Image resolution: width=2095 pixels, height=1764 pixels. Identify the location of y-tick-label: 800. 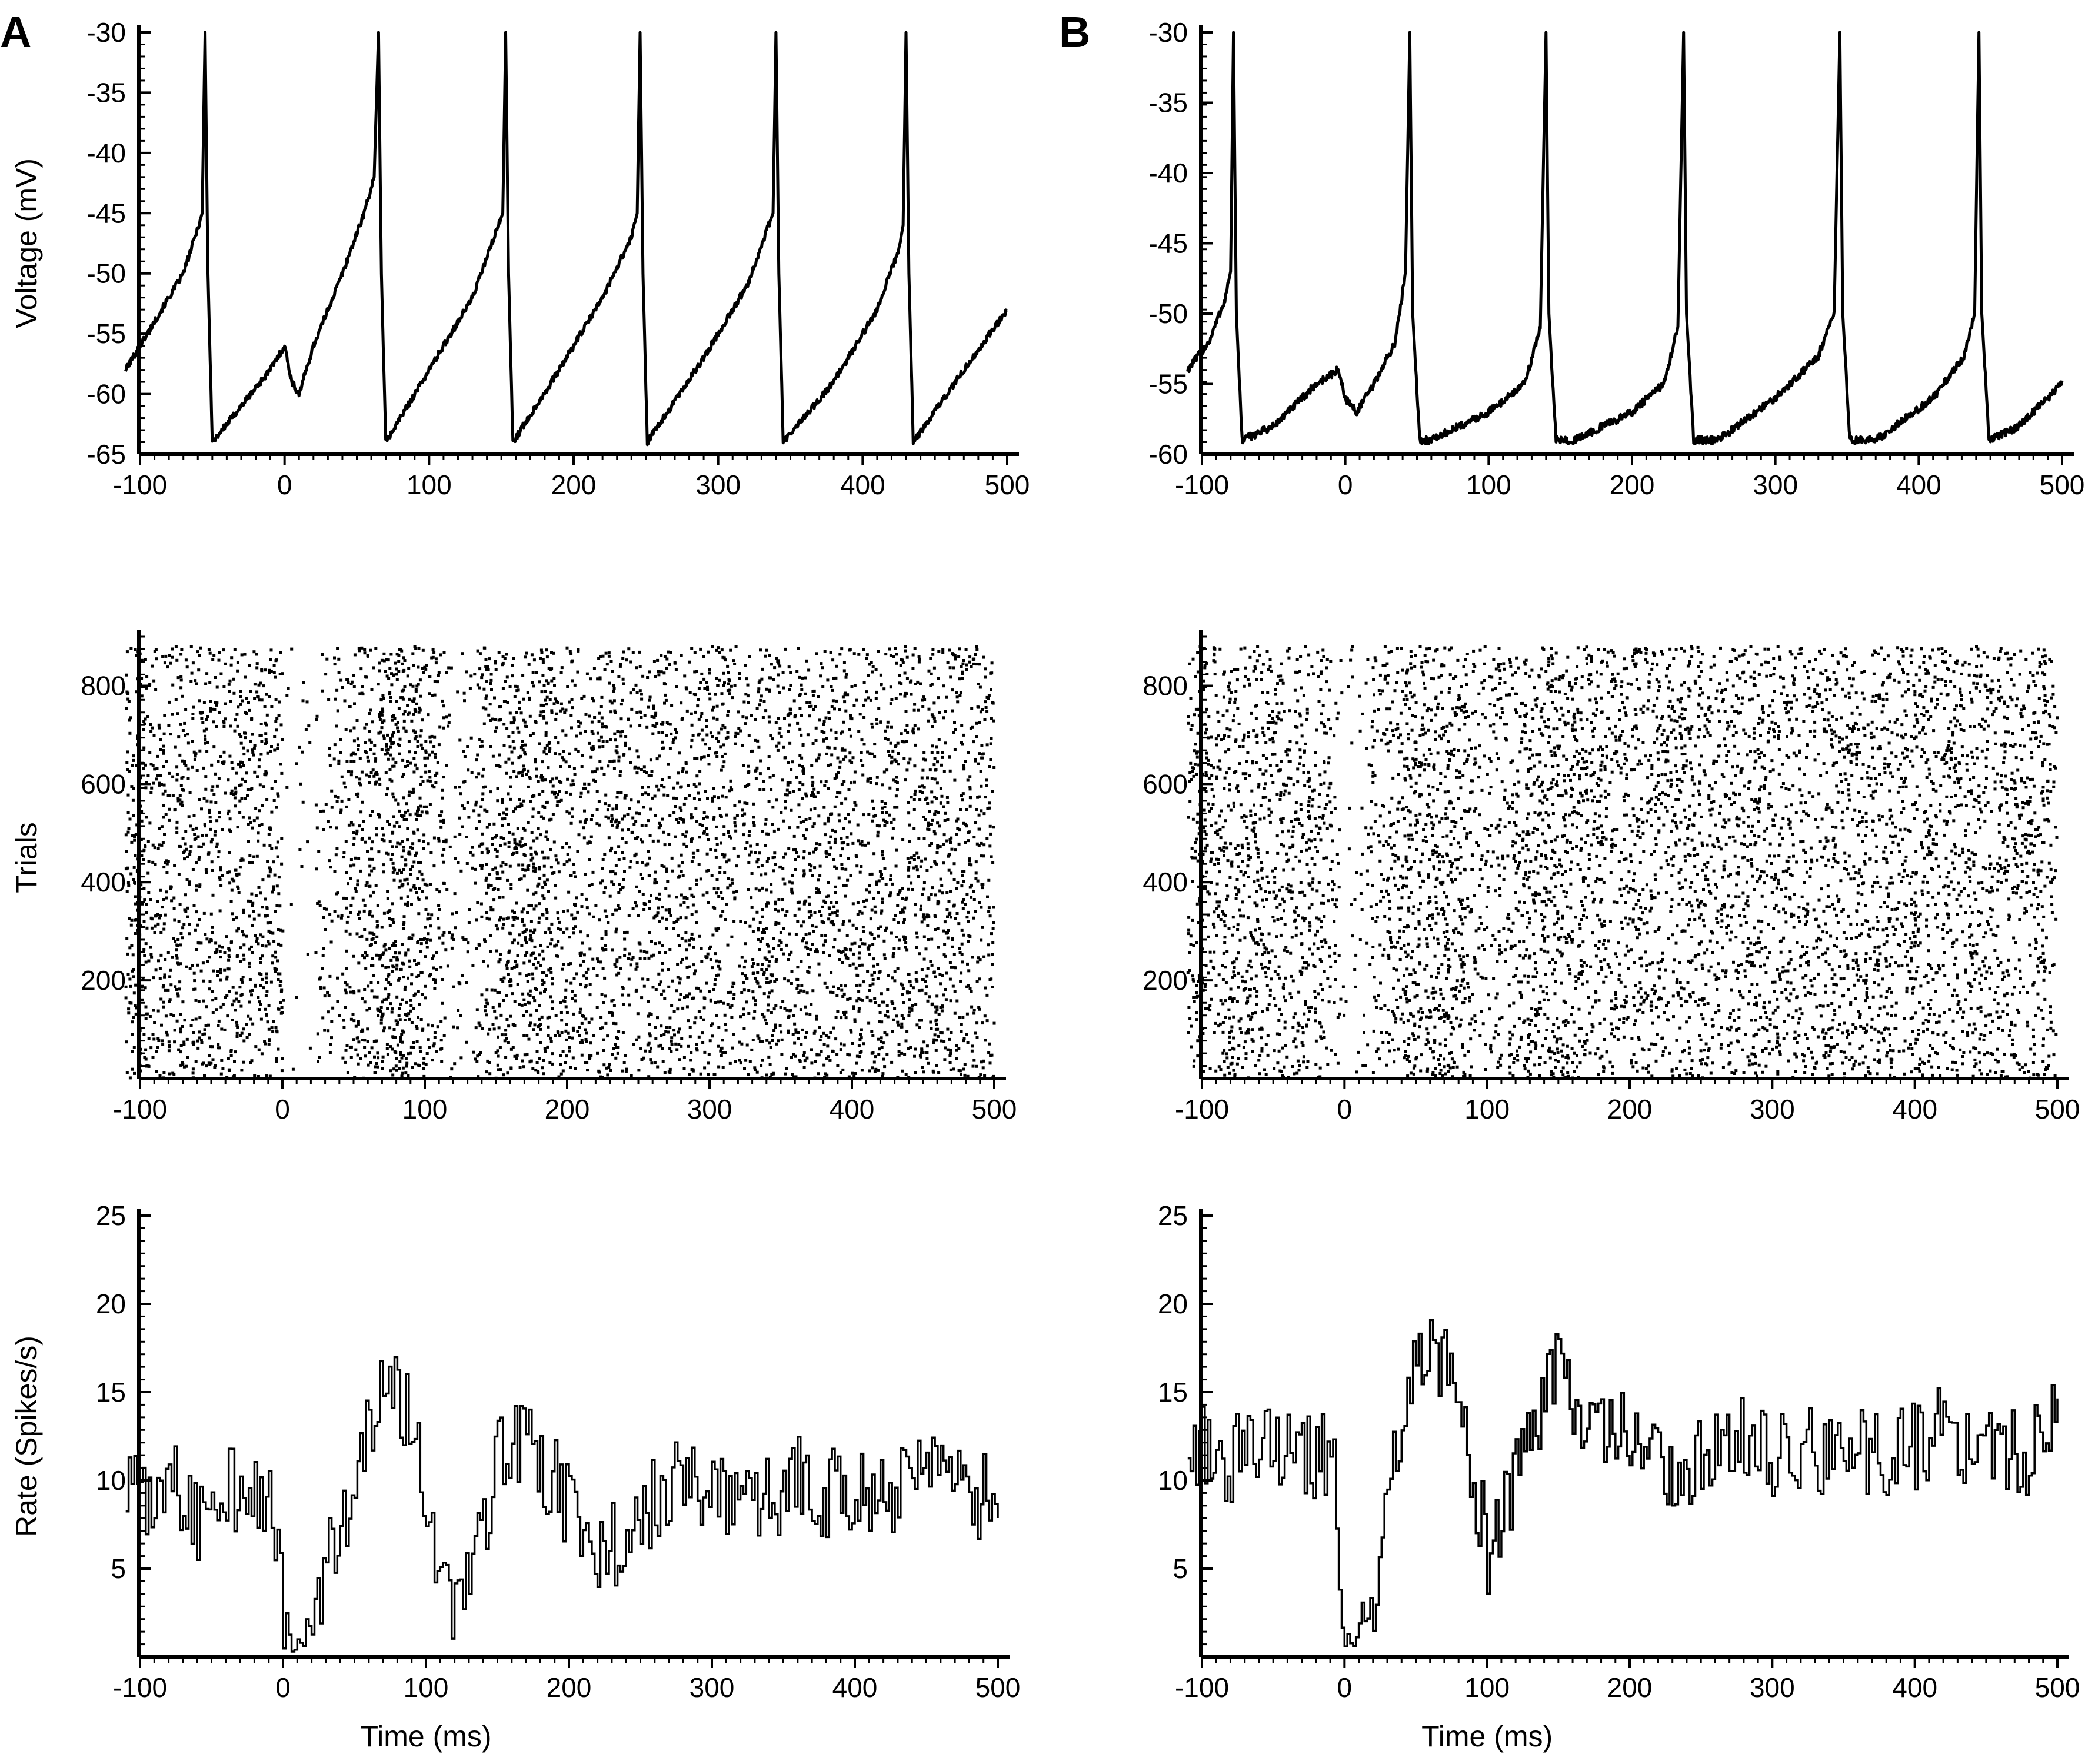
(103, 685).